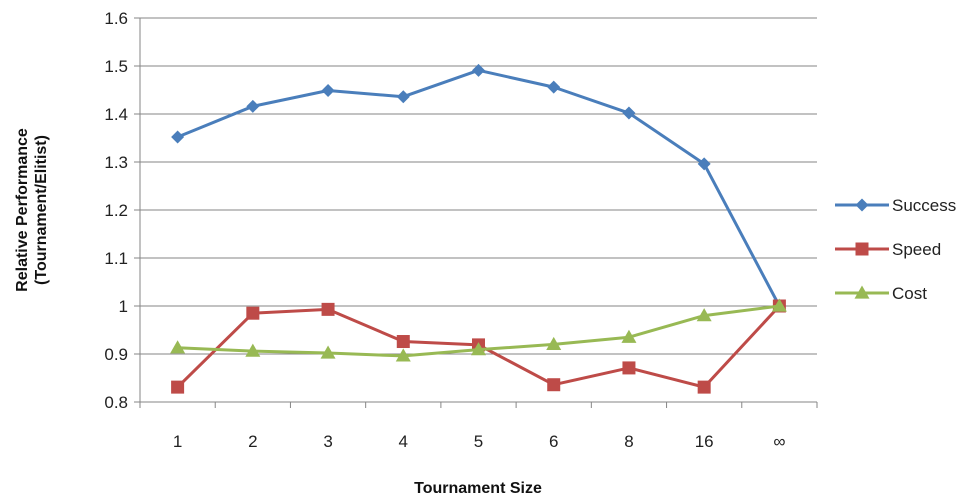 This screenshot has width=971, height=500. What do you see at coordinates (478, 441) in the screenshot?
I see `x-tick-label: 5` at bounding box center [478, 441].